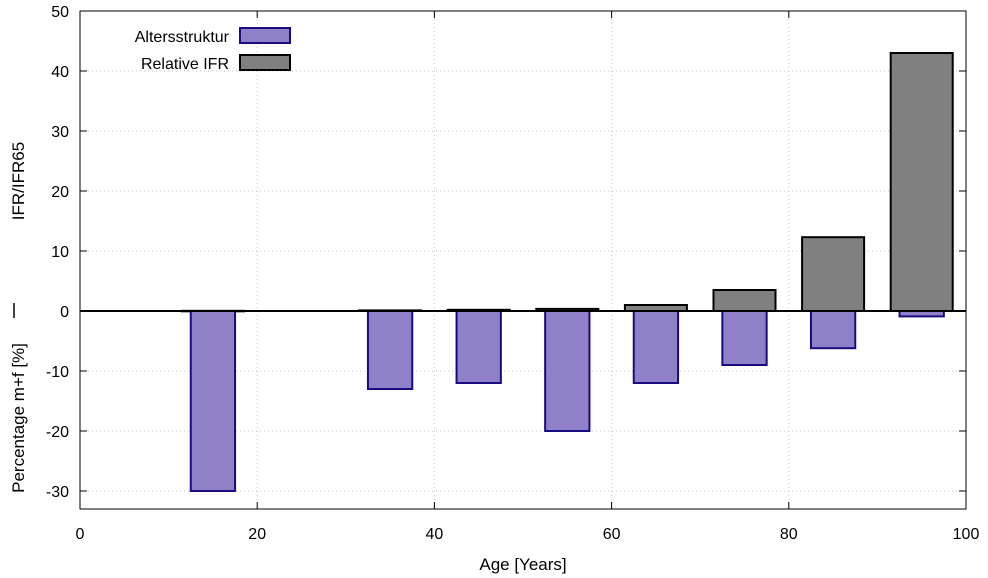 The image size is (988, 578). What do you see at coordinates (60, 252) in the screenshot?
I see `y-tick-label: 10` at bounding box center [60, 252].